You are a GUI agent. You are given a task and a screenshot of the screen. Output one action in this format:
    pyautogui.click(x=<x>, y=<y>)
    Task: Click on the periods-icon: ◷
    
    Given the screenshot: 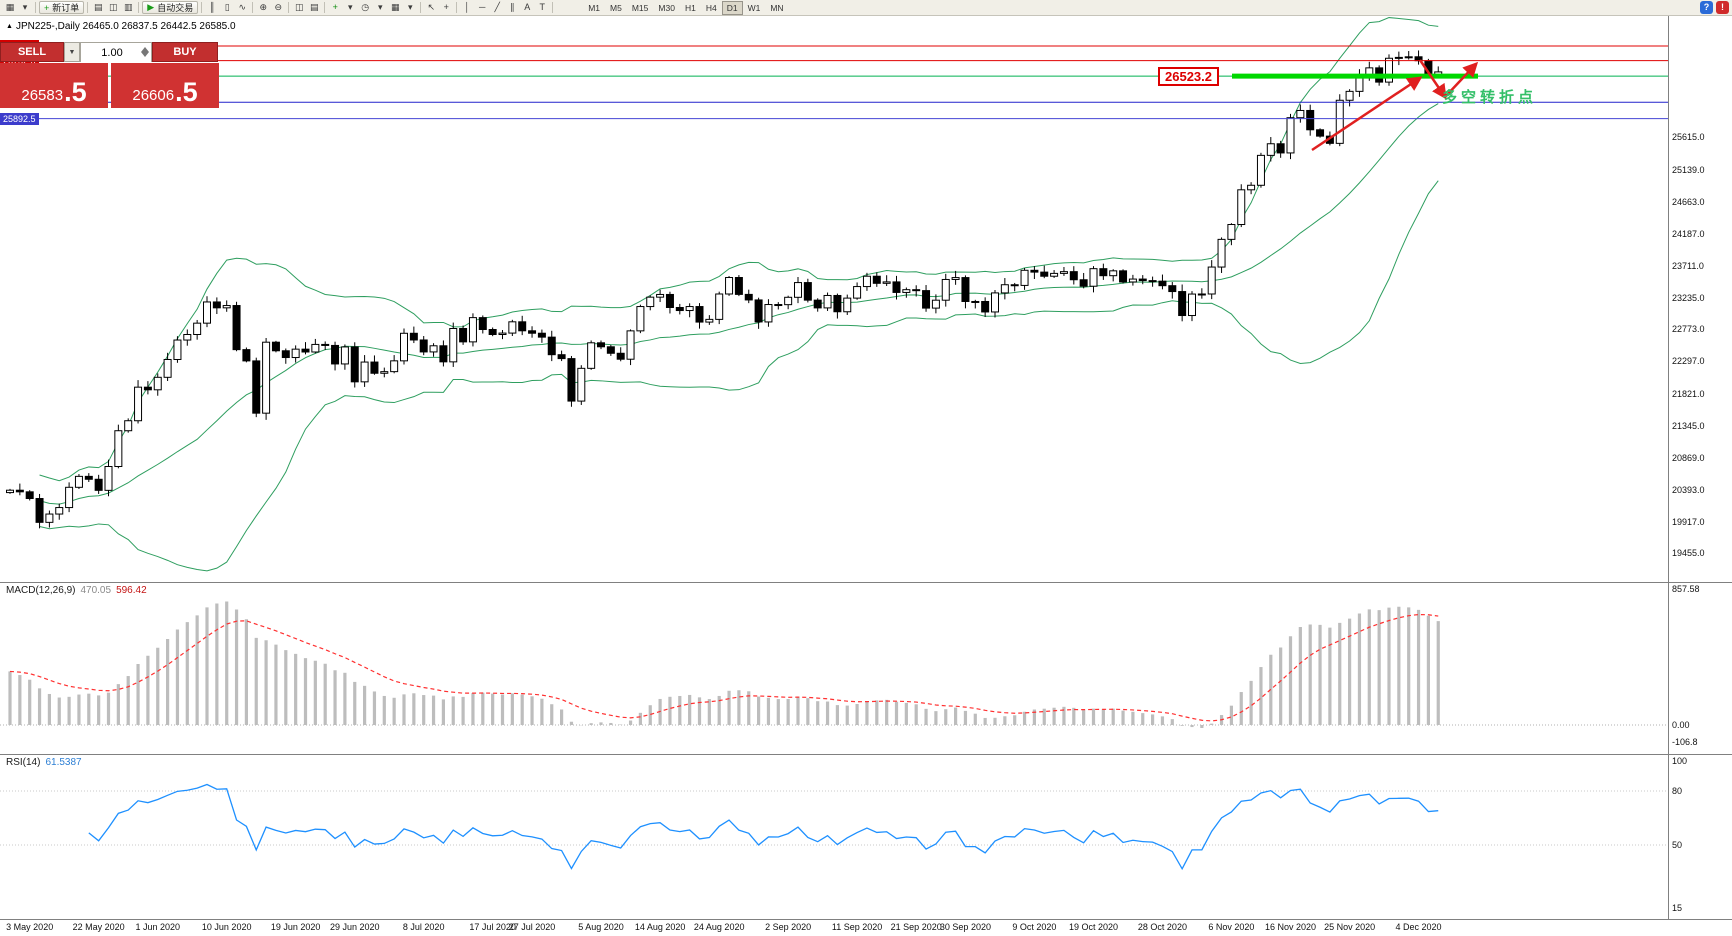 What is the action you would take?
    pyautogui.click(x=365, y=7)
    